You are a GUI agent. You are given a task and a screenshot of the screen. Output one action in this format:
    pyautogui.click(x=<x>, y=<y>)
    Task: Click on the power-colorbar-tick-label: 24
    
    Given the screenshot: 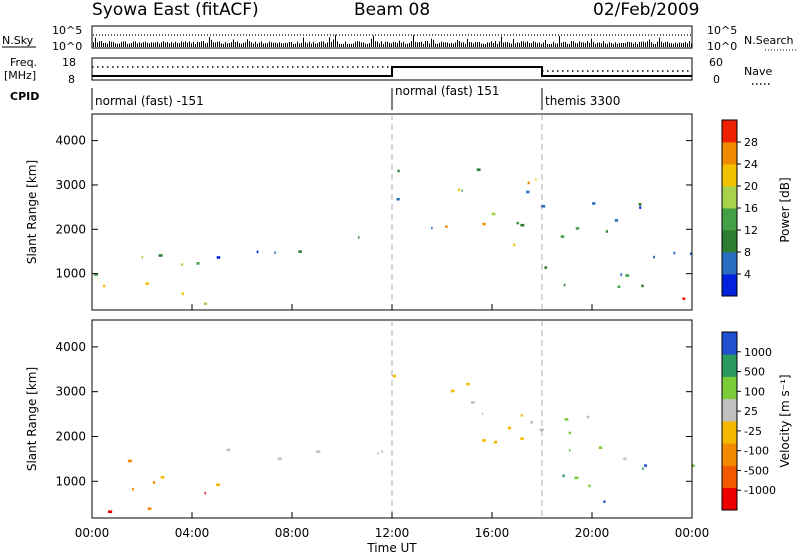 What is the action you would take?
    pyautogui.click(x=751, y=164)
    